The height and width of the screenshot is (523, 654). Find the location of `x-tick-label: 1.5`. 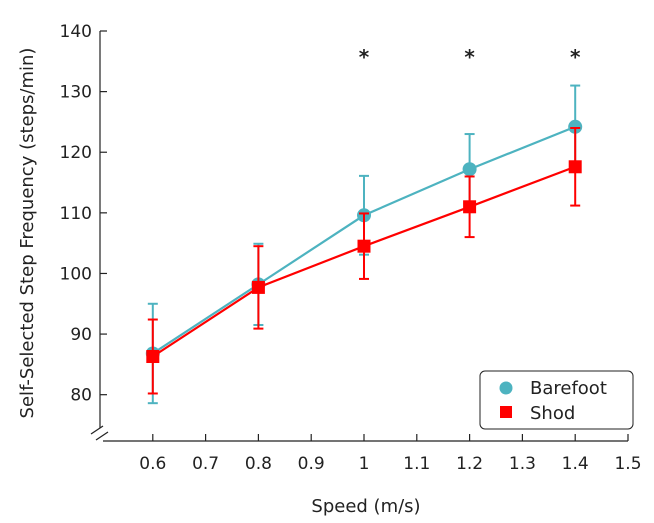

x-tick-label: 1.5 is located at coordinates (627, 464).